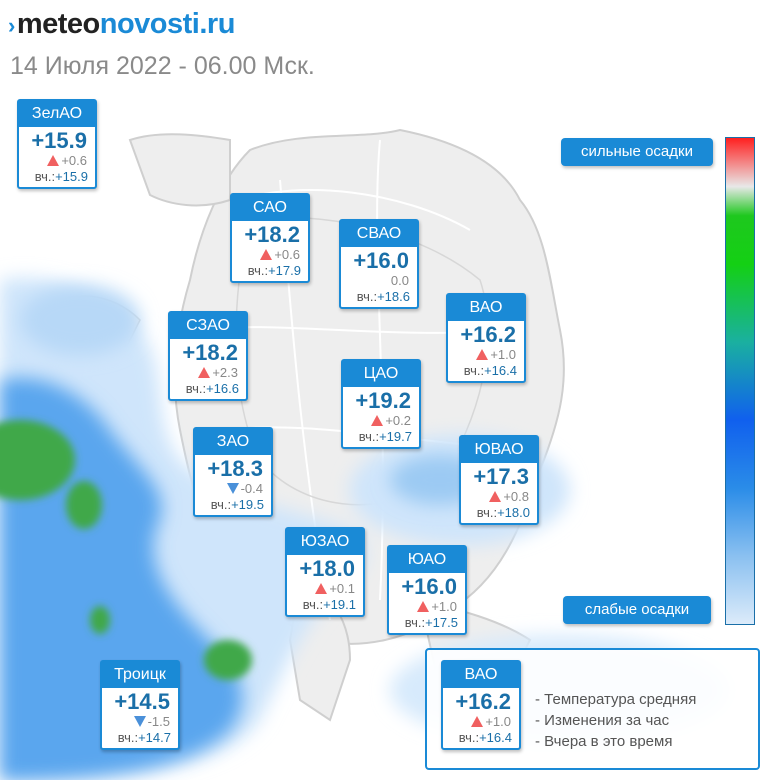 This screenshot has width=780, height=780. Describe the element at coordinates (167, 24) in the screenshot. I see `logo-part-novosti: novosti.ru` at that location.